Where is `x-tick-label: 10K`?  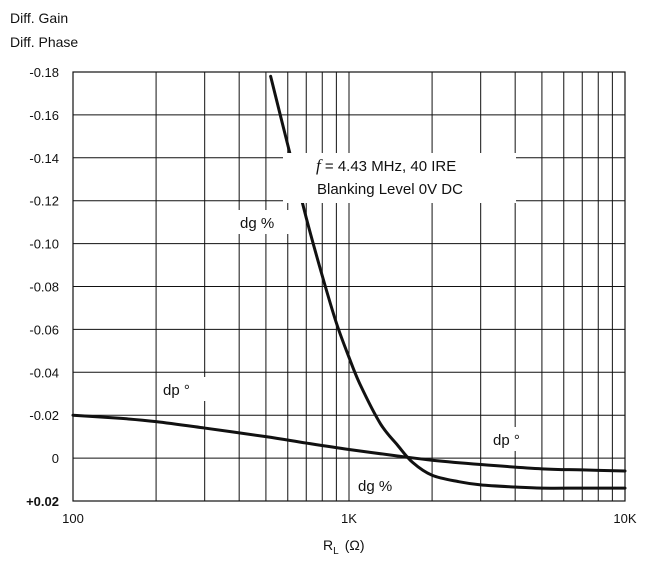
x-tick-label: 10K is located at coordinates (624, 518).